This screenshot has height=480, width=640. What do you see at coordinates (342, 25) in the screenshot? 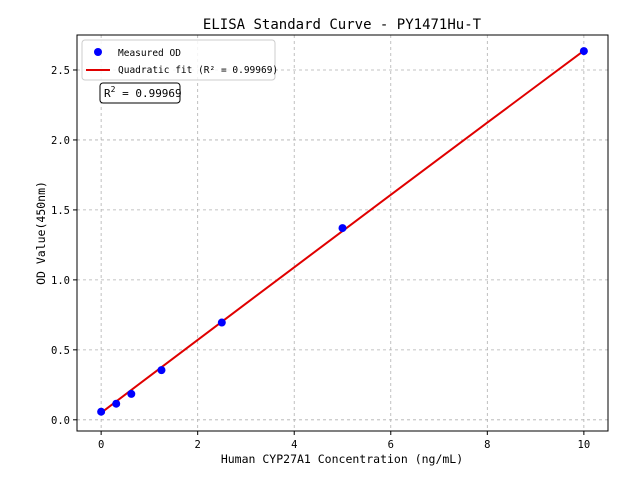
I see `chart-title: ELISA Standard Curve - PY1471Hu-T` at bounding box center [342, 25].